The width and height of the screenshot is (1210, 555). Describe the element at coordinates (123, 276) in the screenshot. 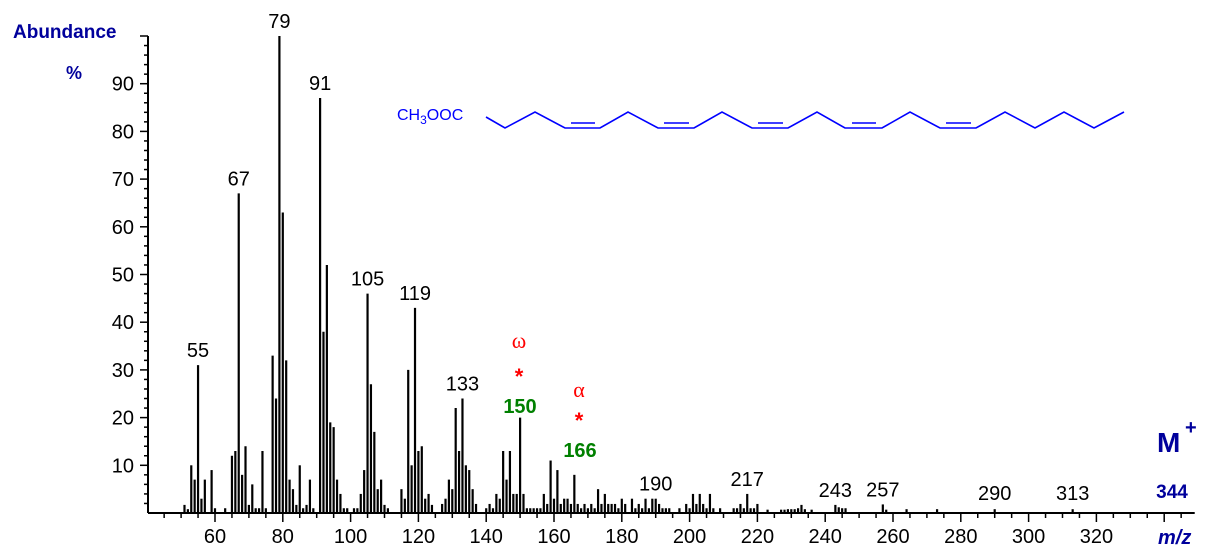

I see `y-tick-label: 50` at that location.